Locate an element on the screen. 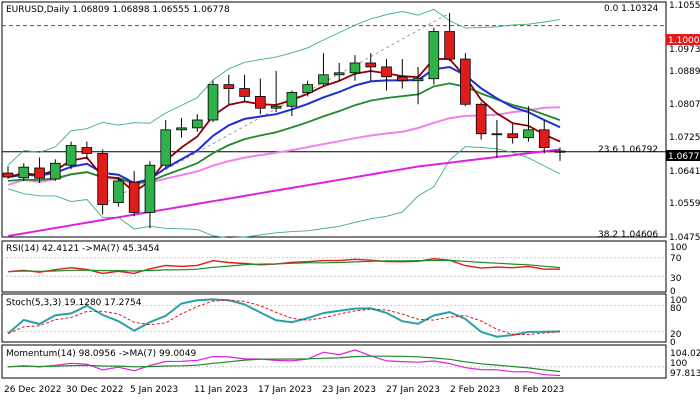 This screenshot has height=404, width=700. price-badge: 1.06778 is located at coordinates (684, 157).